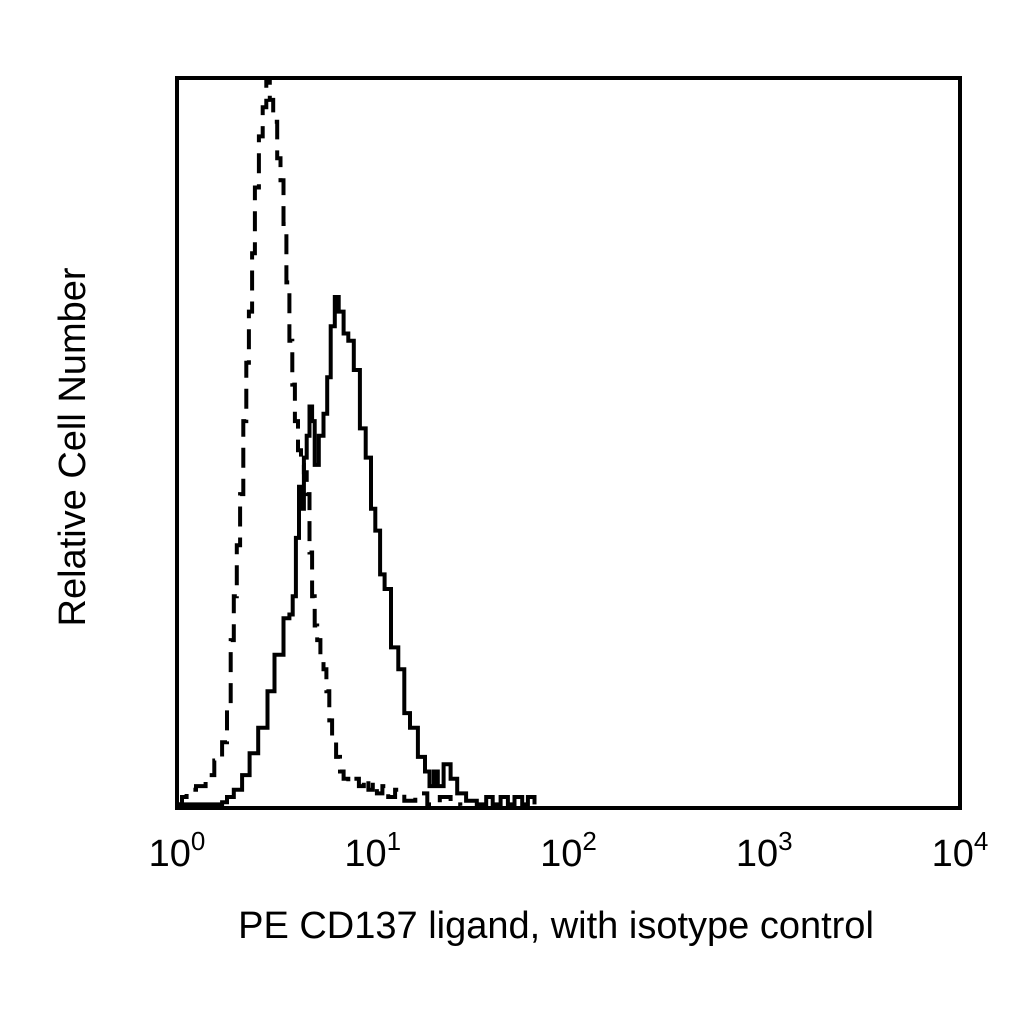 The height and width of the screenshot is (1024, 1024). Describe the element at coordinates (589, 841) in the screenshot. I see `x-tick-exponent: 2` at that location.